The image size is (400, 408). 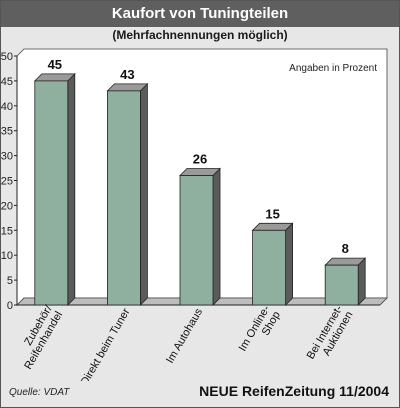 What do you see at coordinates (7, 256) in the screenshot?
I see `y-tick-label: 10` at bounding box center [7, 256].